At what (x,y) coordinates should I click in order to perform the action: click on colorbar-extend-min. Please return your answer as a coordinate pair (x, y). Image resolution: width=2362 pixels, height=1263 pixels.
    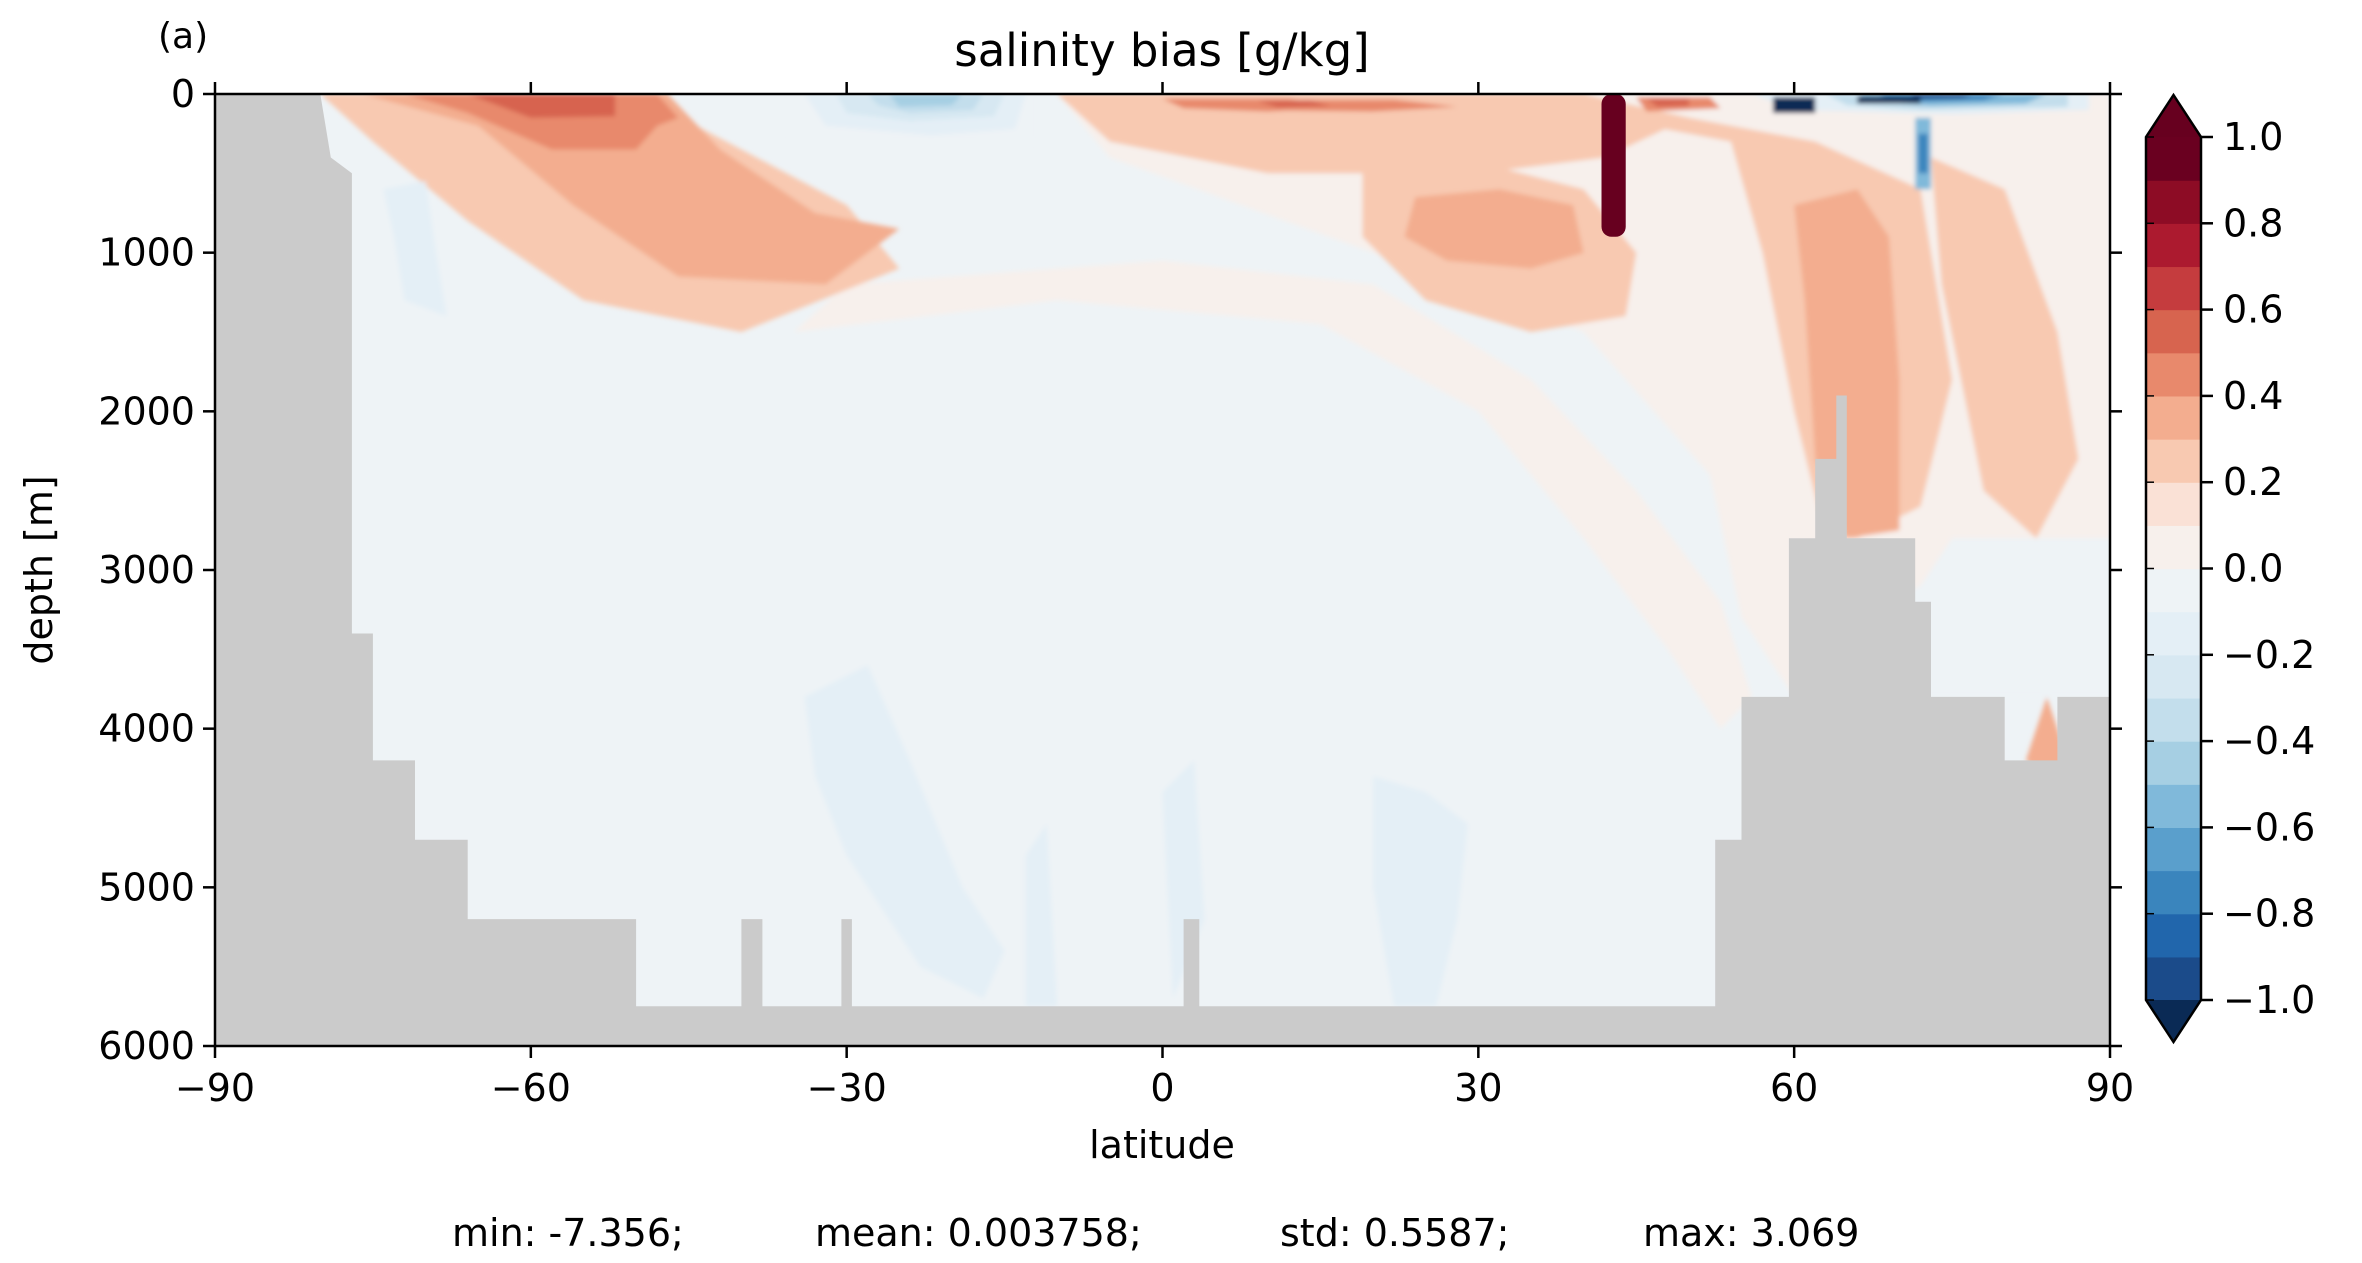
    Looking at the image, I should click on (2173, 1021).